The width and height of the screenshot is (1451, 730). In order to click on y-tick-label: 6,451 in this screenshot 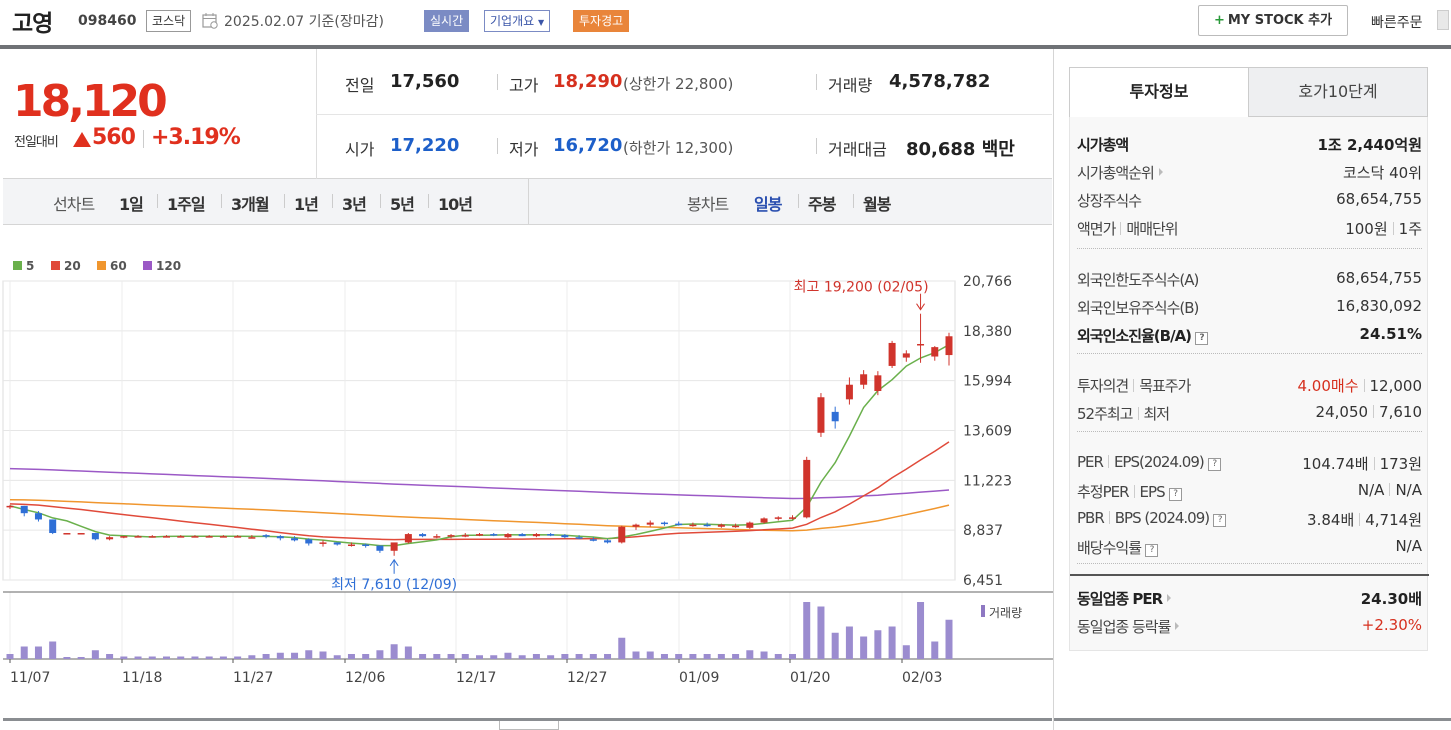, I will do `click(983, 581)`.